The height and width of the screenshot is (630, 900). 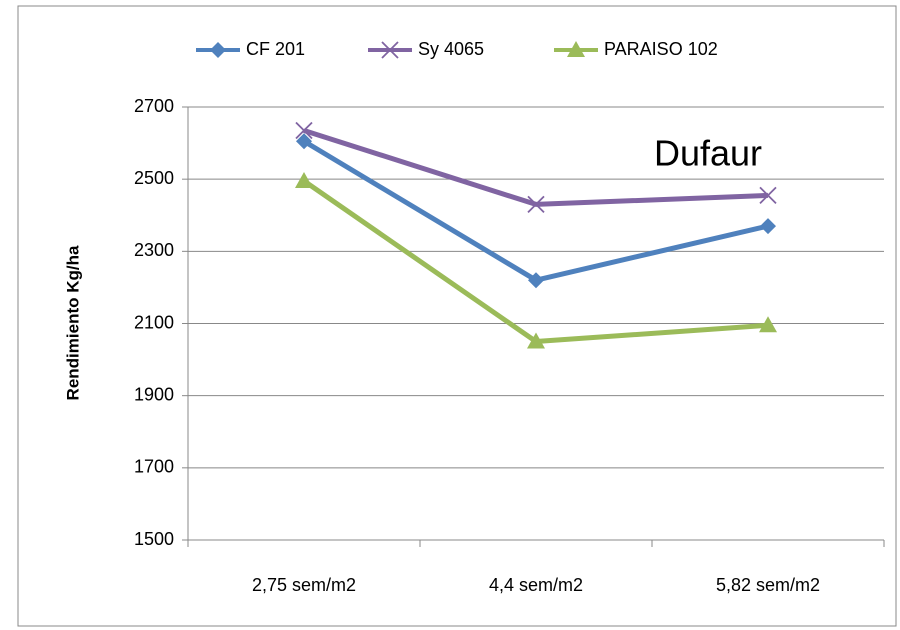 What do you see at coordinates (275, 49) in the screenshot?
I see `legend-label: CF 201` at bounding box center [275, 49].